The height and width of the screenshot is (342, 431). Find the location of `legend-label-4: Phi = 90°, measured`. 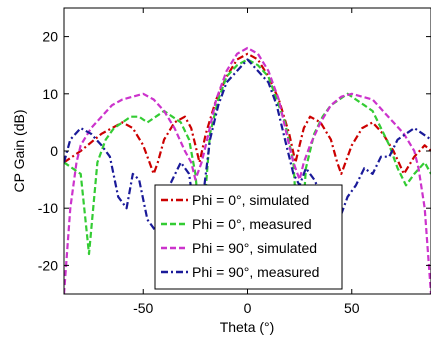

legend-label-4: Phi = 90°, measured is located at coordinates (255, 272).